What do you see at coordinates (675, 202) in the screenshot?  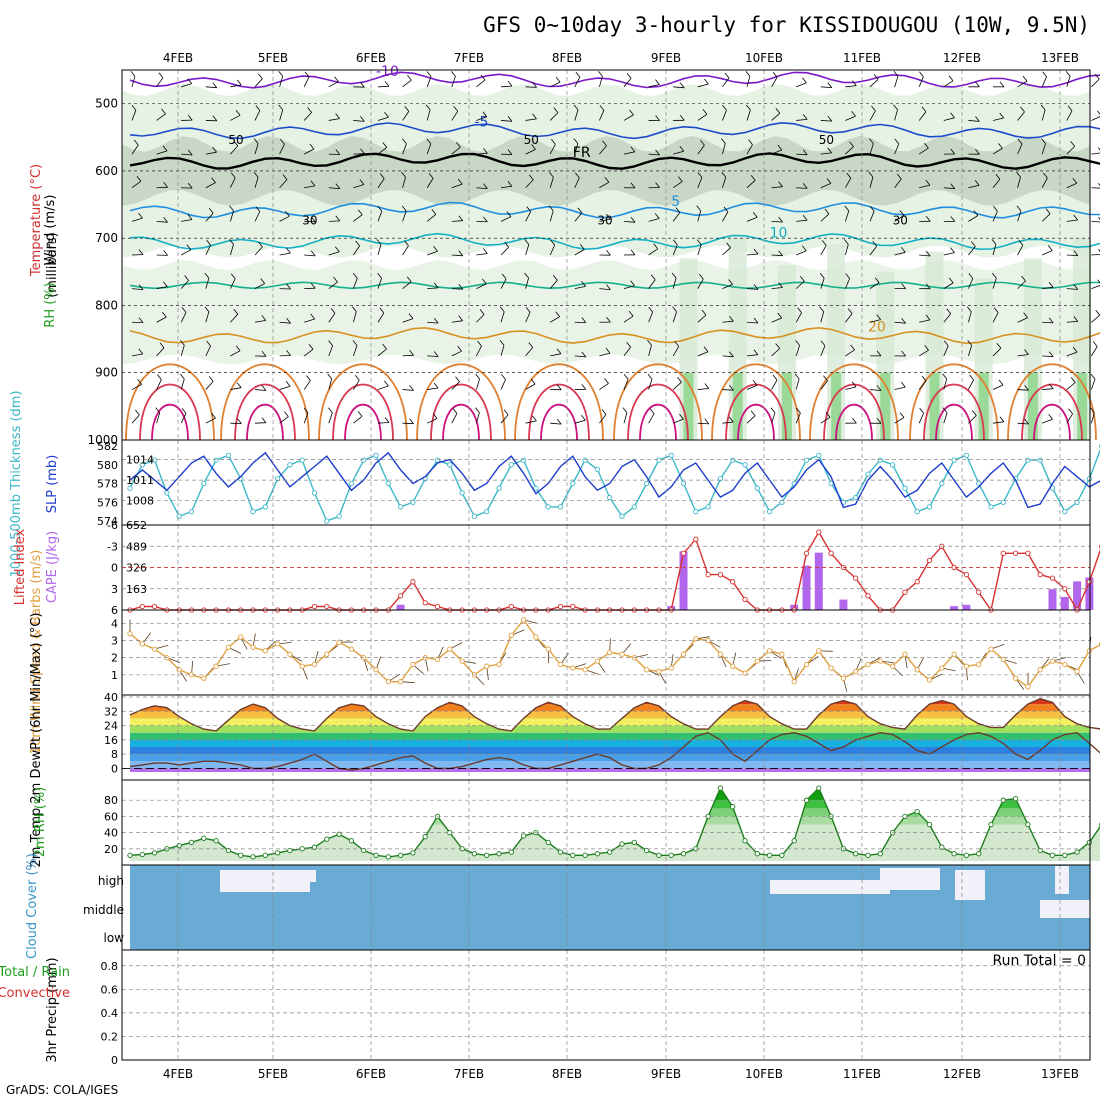 I see `isotherm-label: 5` at bounding box center [675, 202].